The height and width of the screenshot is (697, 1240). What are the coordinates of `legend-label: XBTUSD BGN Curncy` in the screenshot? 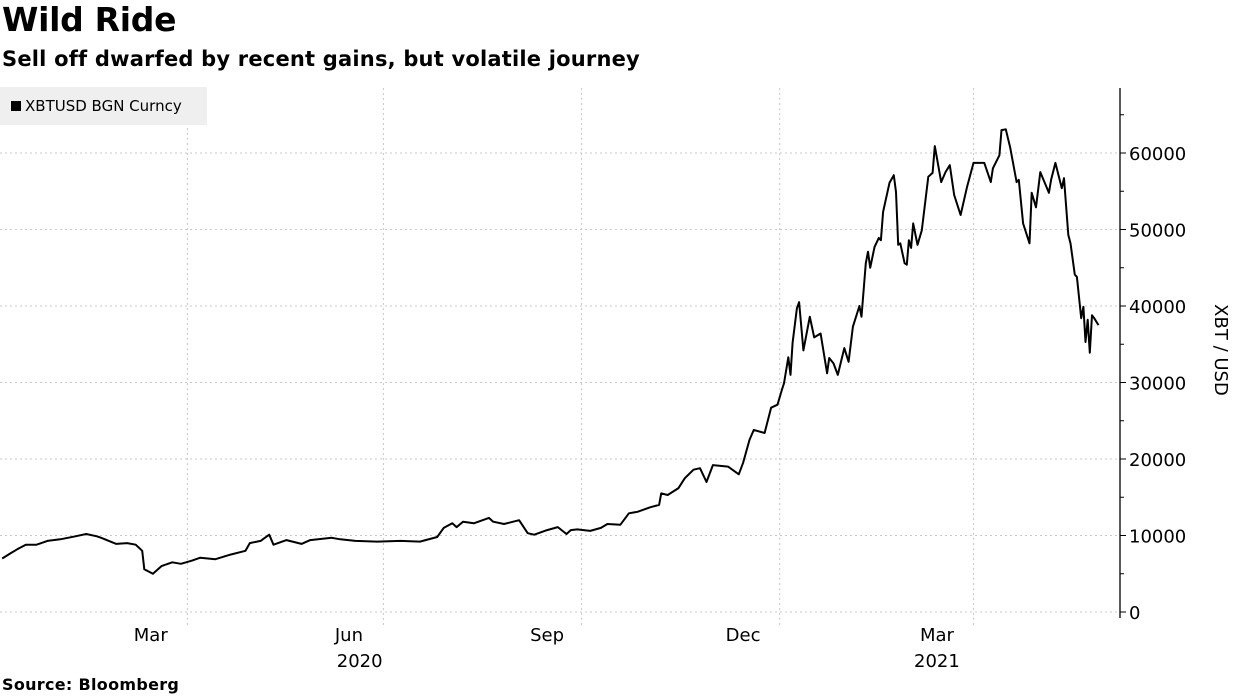 It's located at (103, 106).